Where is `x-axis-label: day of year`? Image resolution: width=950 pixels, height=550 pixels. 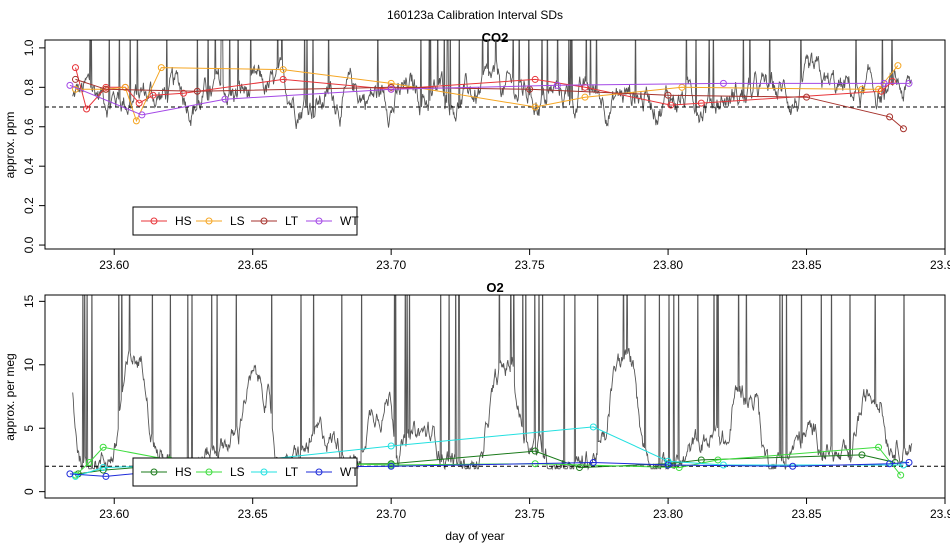 x-axis-label: day of year is located at coordinates (474, 536).